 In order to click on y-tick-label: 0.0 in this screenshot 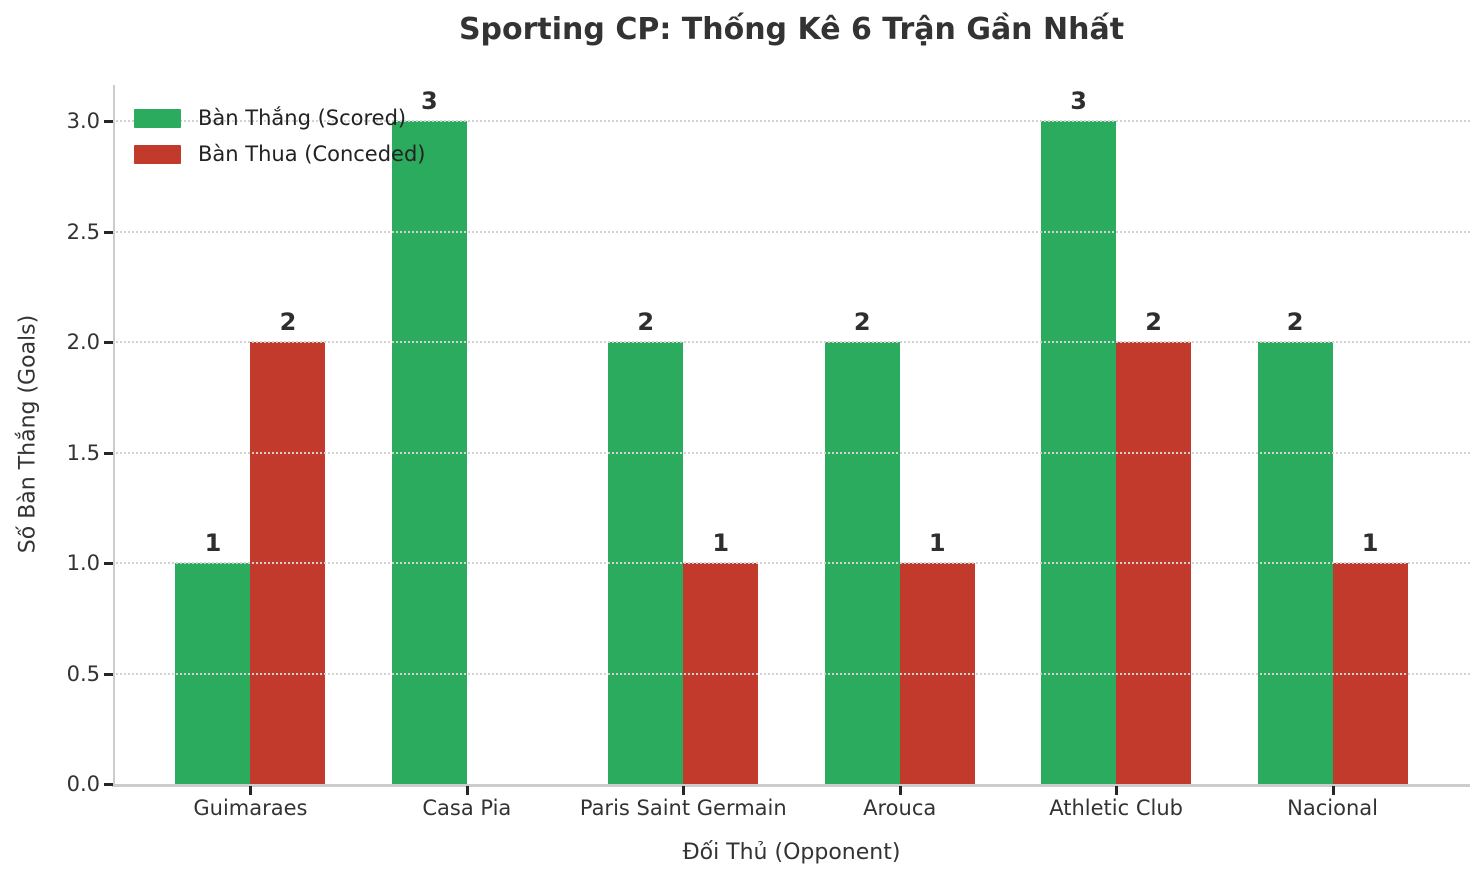, I will do `click(83, 784)`.